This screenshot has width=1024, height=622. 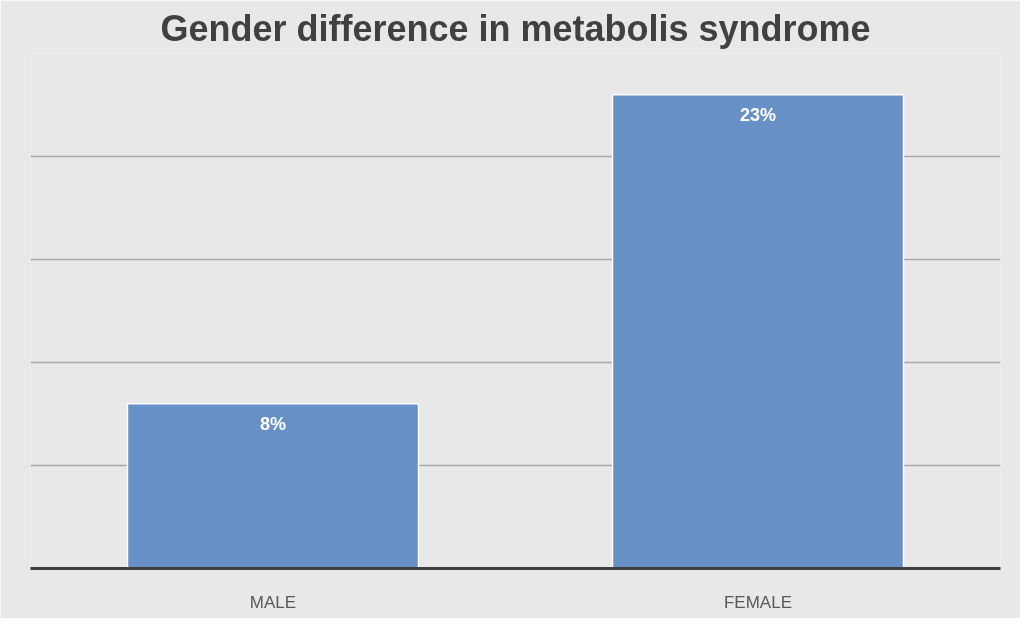 I want to click on chart-title: Gender difference in metabolis syndrome, so click(x=515, y=28).